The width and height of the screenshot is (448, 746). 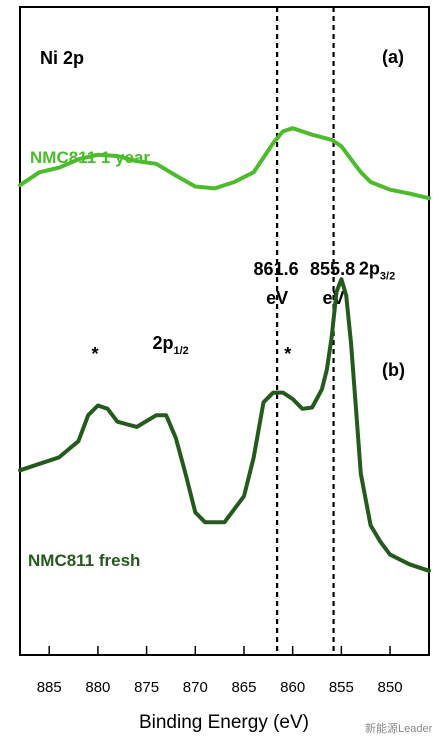 What do you see at coordinates (219, 650) in the screenshot?
I see `x-axis-ticks` at bounding box center [219, 650].